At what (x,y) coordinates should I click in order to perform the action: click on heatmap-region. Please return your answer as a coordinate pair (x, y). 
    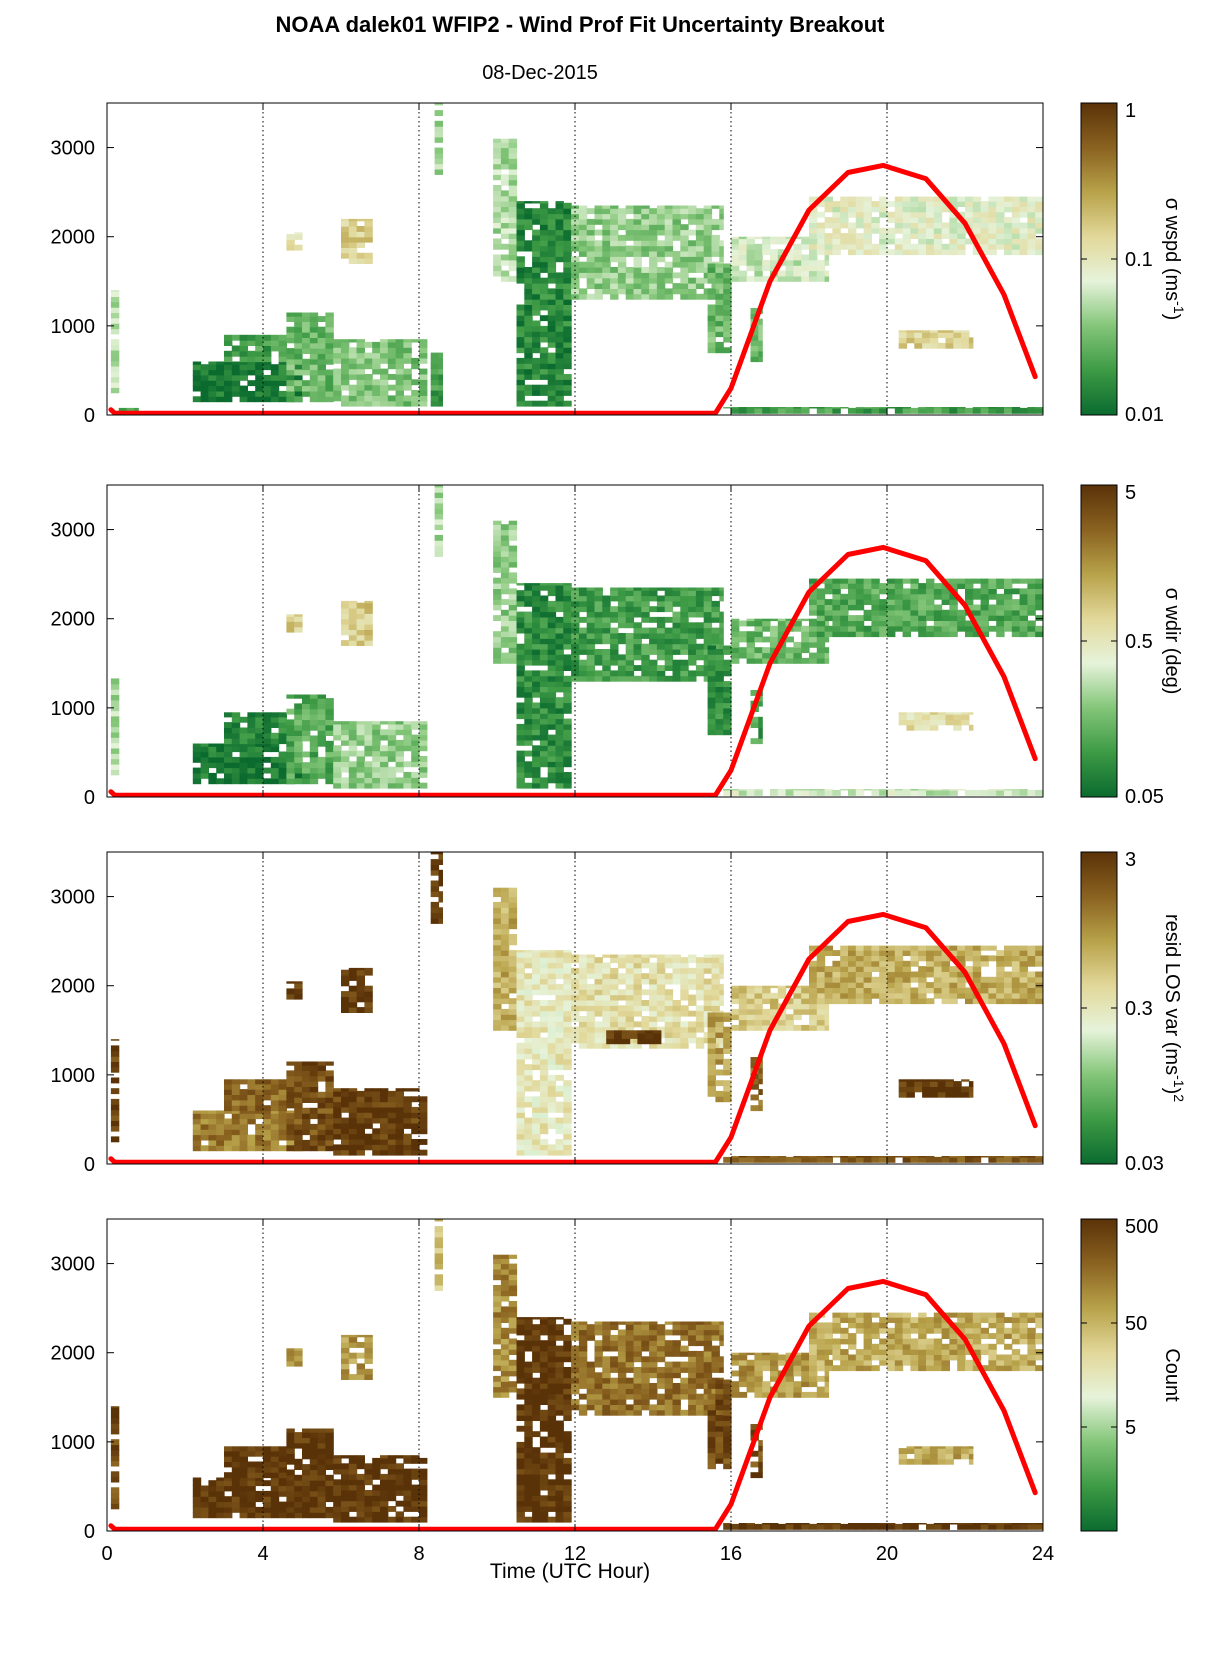
    Looking at the image, I should click on (936, 721).